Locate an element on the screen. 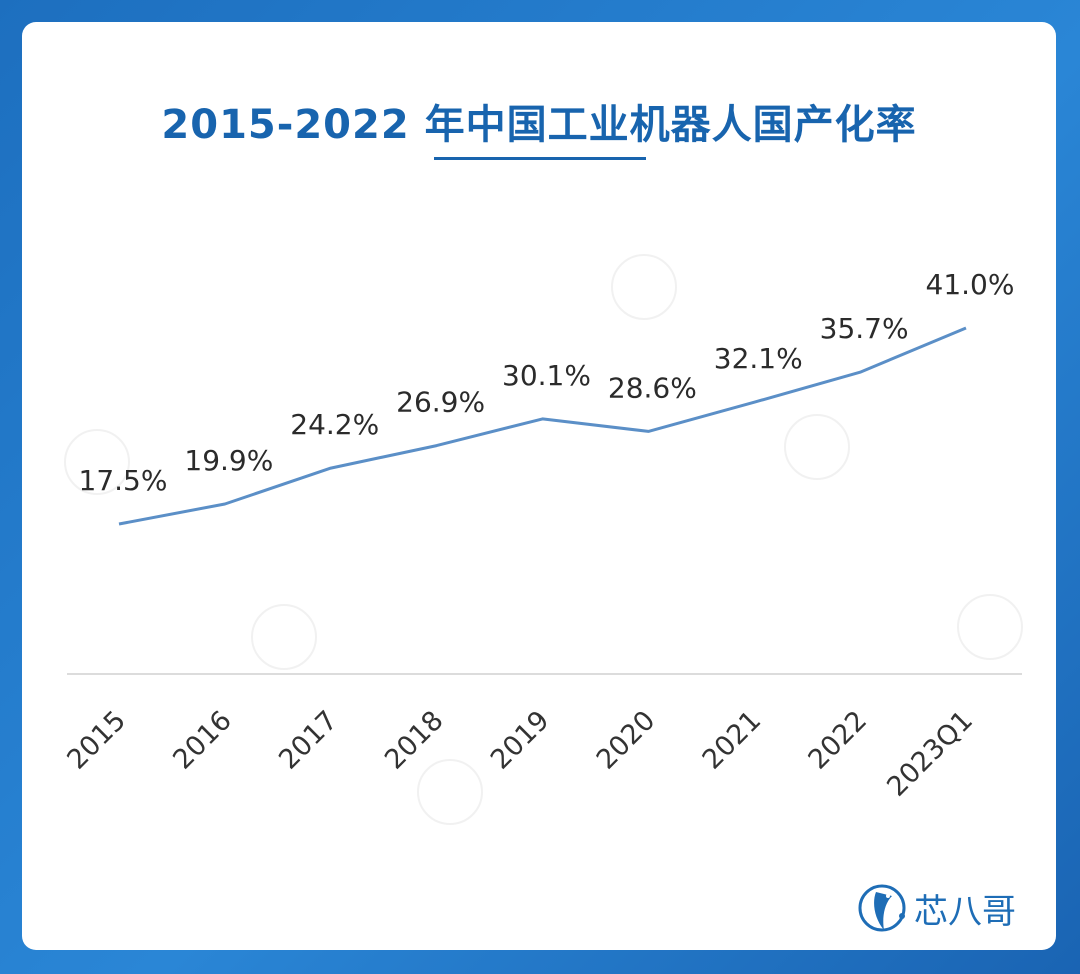 The width and height of the screenshot is (1080, 974). x-tick-label: 2022 is located at coordinates (838, 740).